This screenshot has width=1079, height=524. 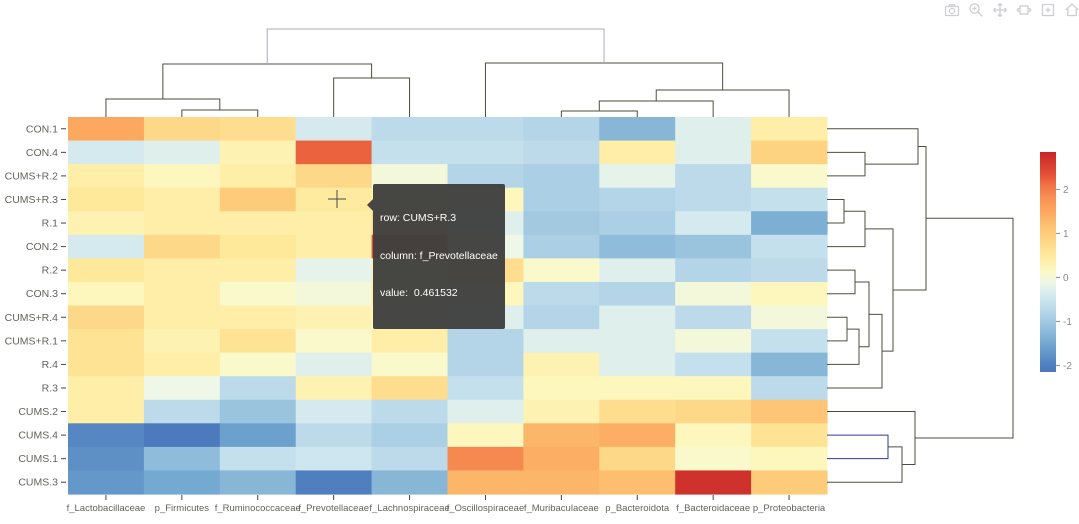 What do you see at coordinates (952, 10) in the screenshot?
I see `camera-icon` at bounding box center [952, 10].